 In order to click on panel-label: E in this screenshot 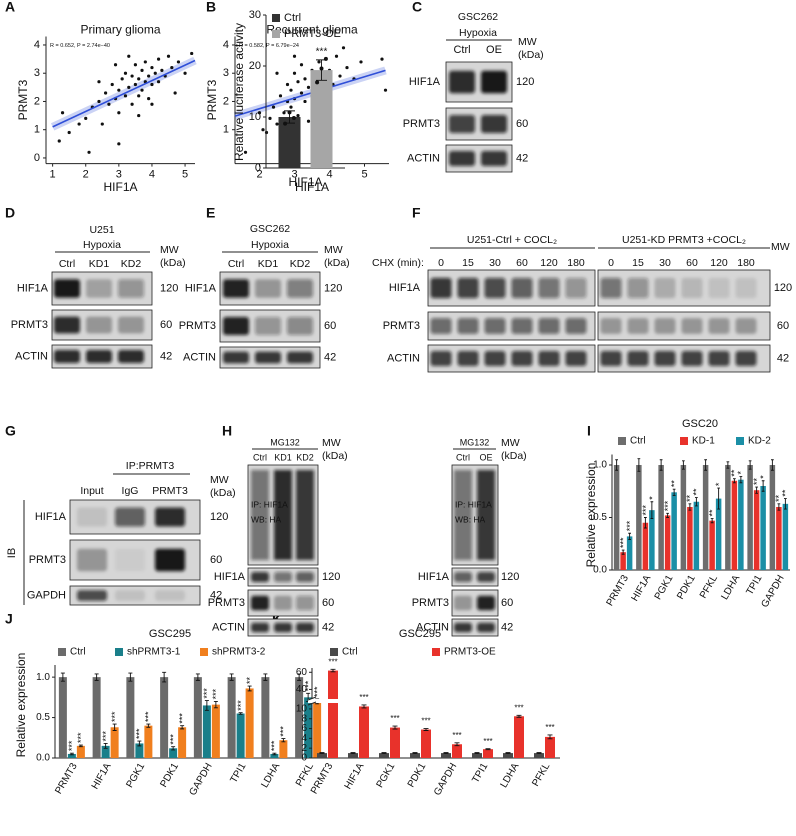, I will do `click(210, 213)`.